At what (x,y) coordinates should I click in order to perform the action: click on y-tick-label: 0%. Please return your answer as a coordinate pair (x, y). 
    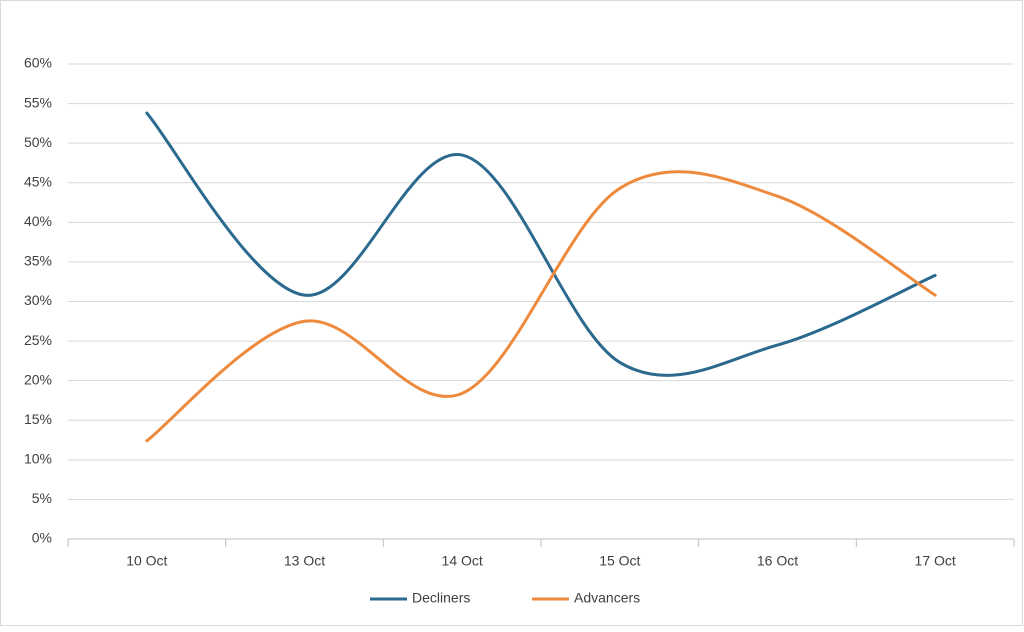
    Looking at the image, I should click on (42, 538).